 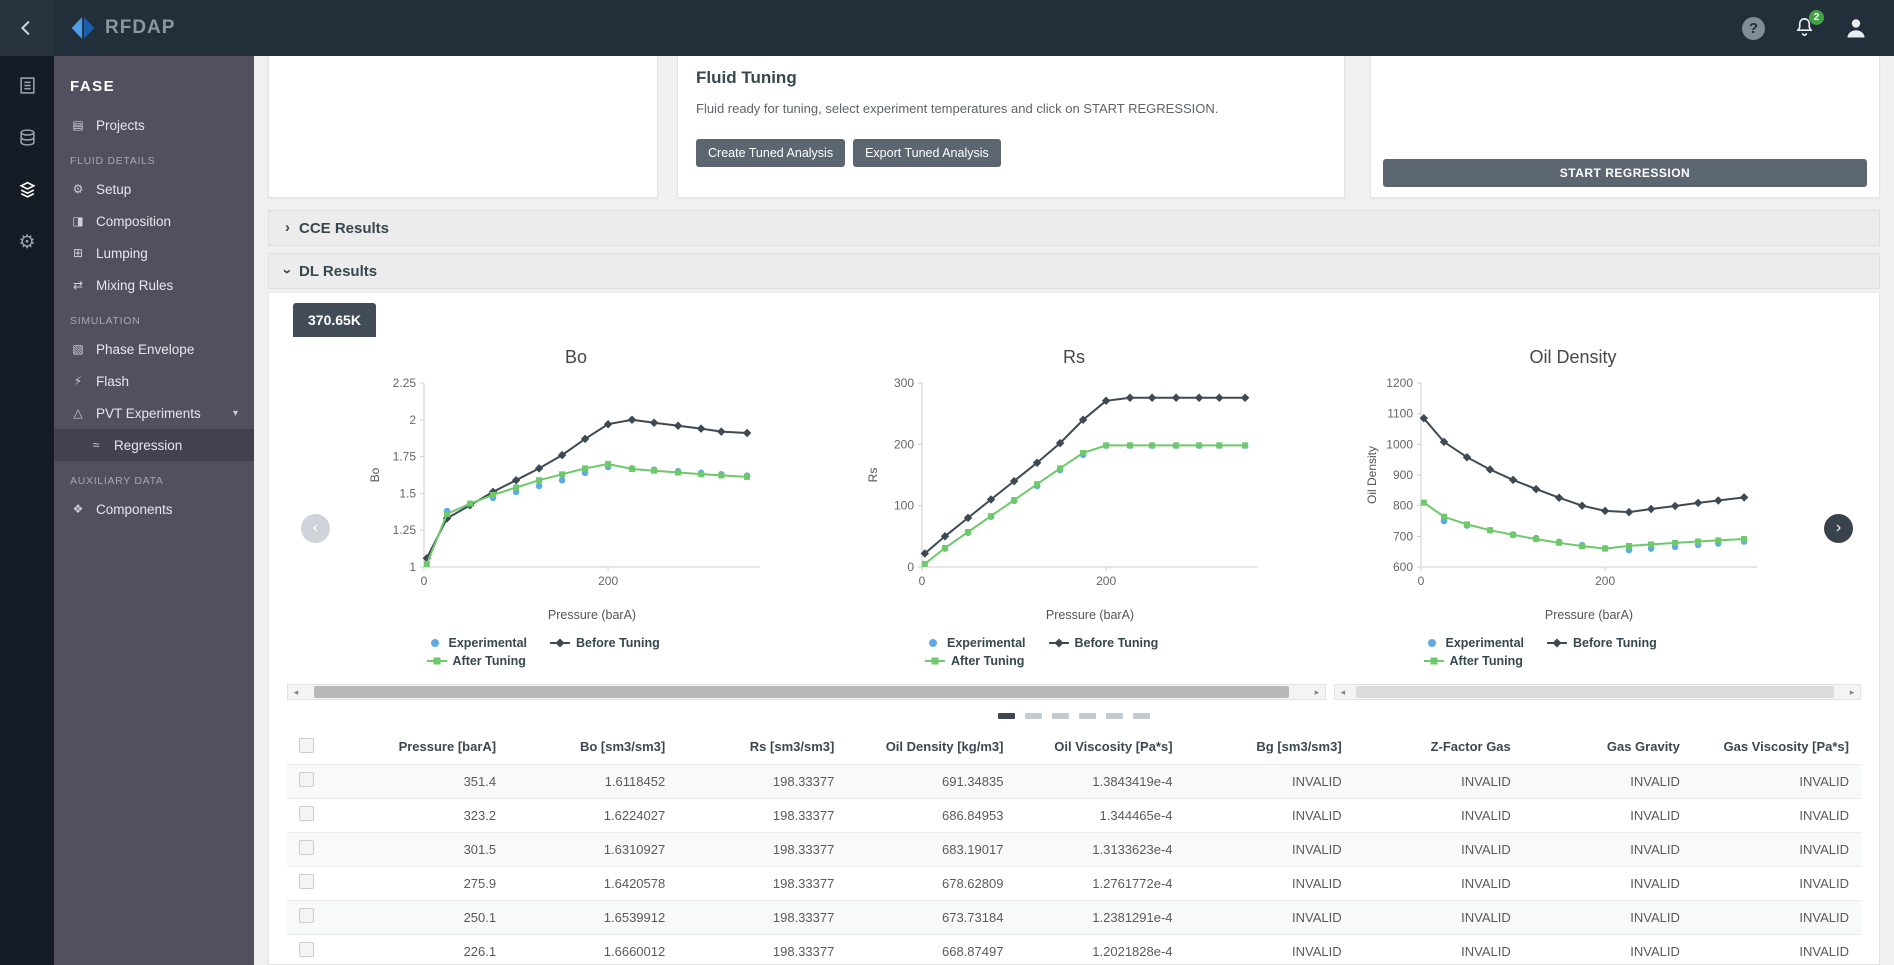 What do you see at coordinates (1625, 173) in the screenshot?
I see `start-regression-button: START REGRESSION` at bounding box center [1625, 173].